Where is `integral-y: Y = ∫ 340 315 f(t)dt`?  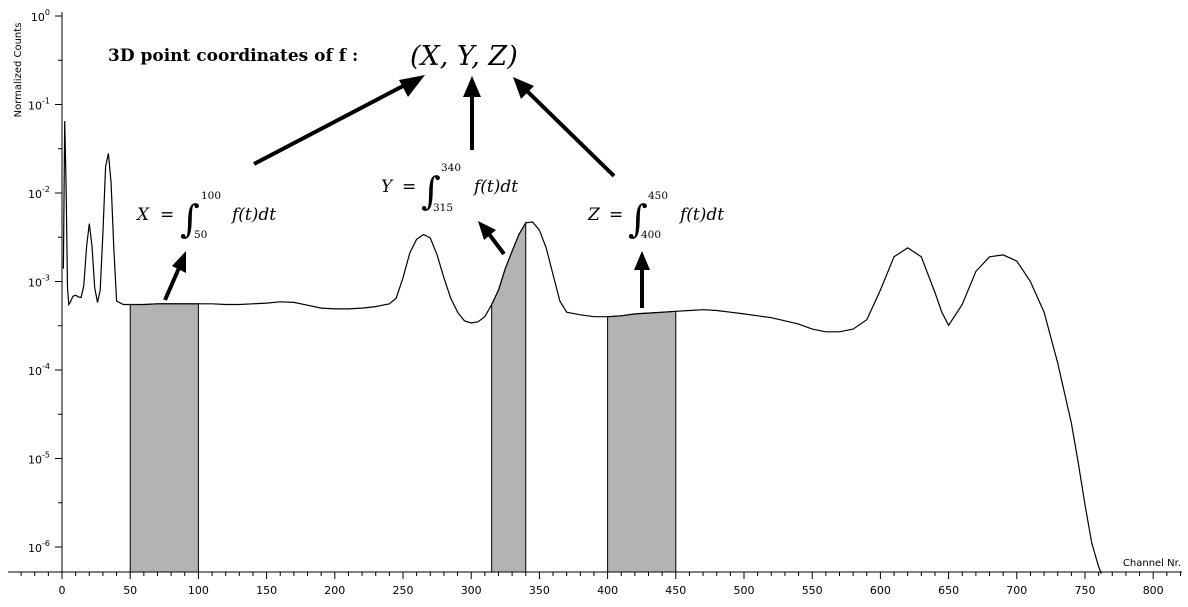
integral-y: Y = ∫ 340 315 f(t)dt is located at coordinates (449, 188).